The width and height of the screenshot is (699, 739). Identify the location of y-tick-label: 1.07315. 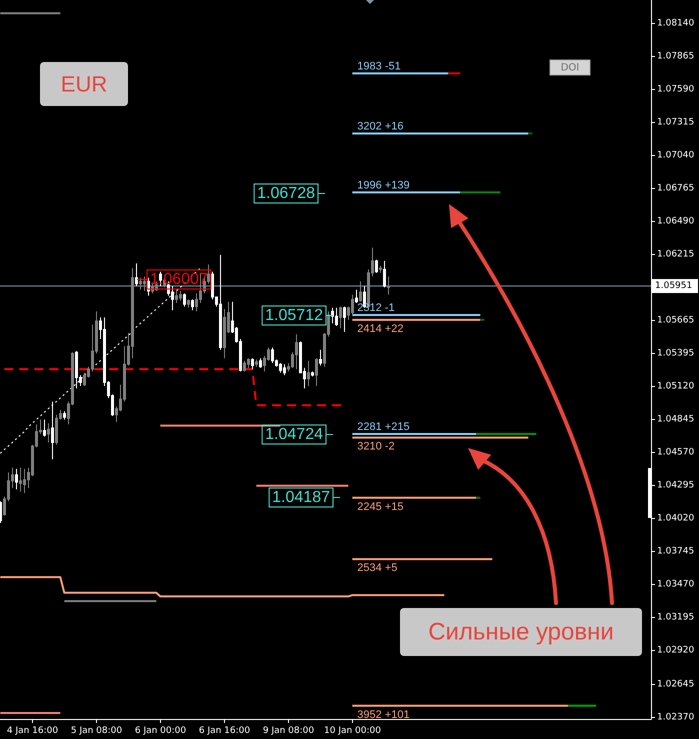
(675, 123).